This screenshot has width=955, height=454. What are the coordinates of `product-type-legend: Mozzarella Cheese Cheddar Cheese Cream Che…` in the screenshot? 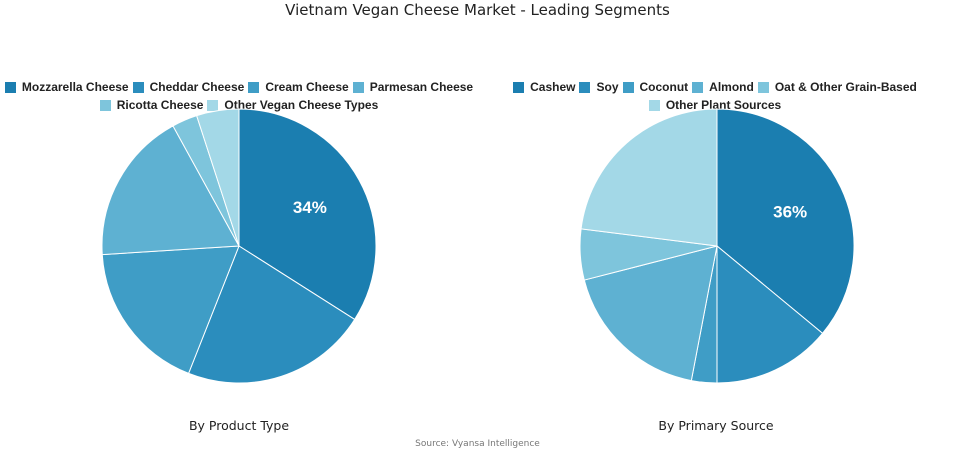 It's located at (239, 96).